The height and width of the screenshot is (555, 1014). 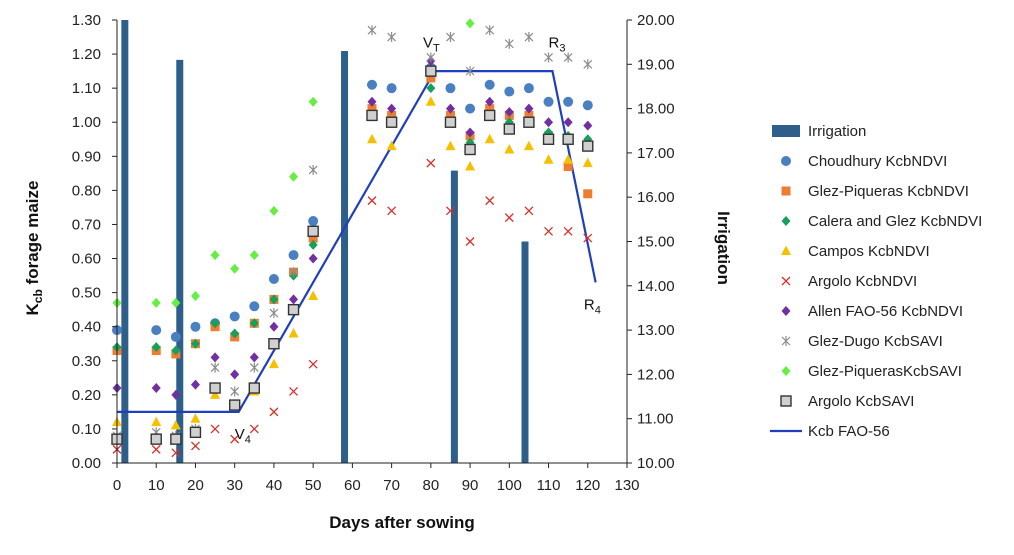 What do you see at coordinates (656, 64) in the screenshot?
I see `y2-tick-label: 19.00` at bounding box center [656, 64].